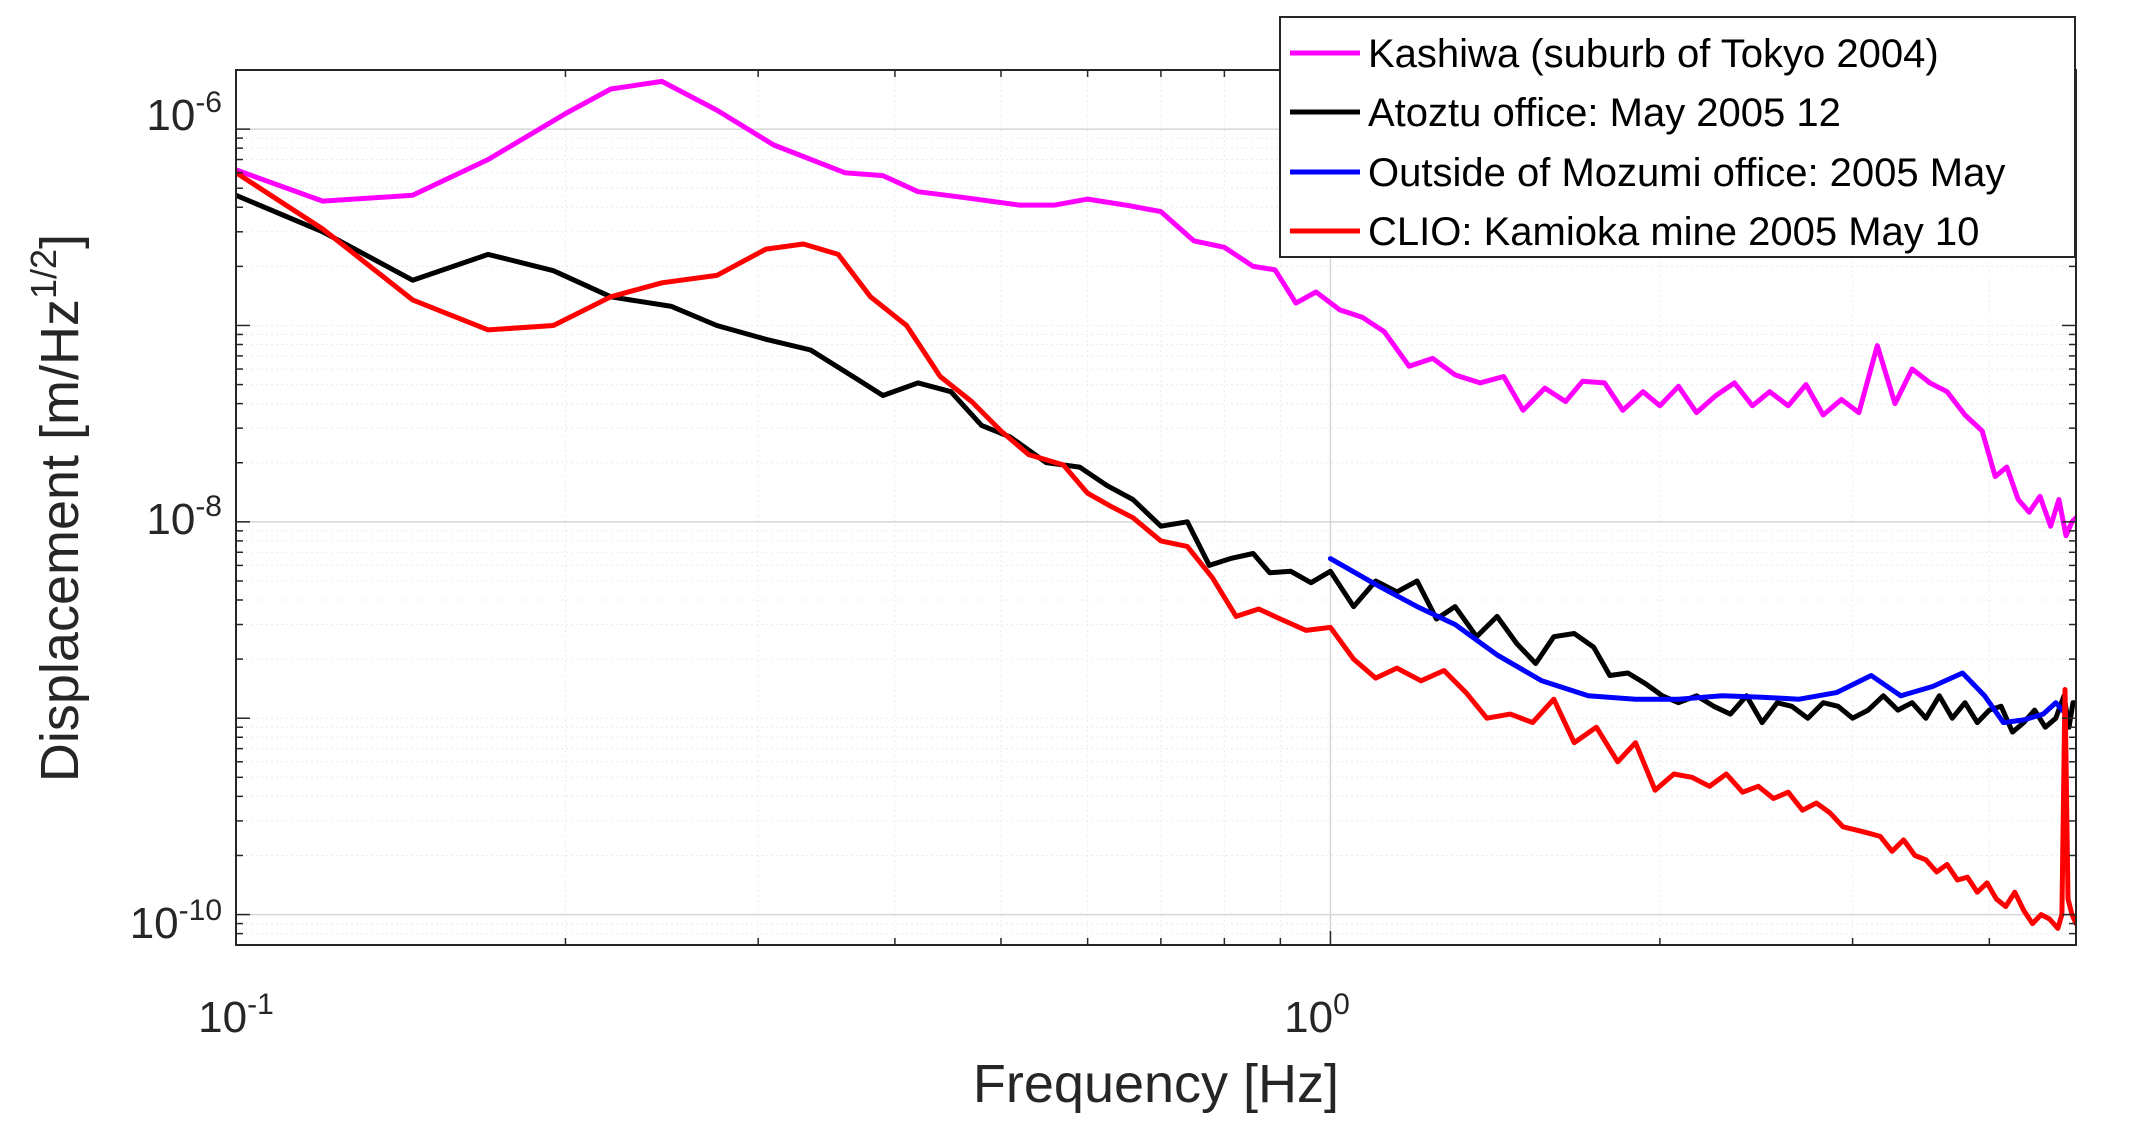 This screenshot has height=1133, width=2135. I want to click on legend-box, so click(1677, 137).